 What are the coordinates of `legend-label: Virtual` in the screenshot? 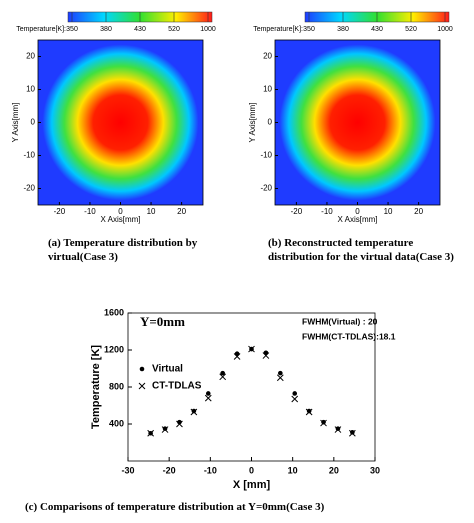 It's located at (167, 369).